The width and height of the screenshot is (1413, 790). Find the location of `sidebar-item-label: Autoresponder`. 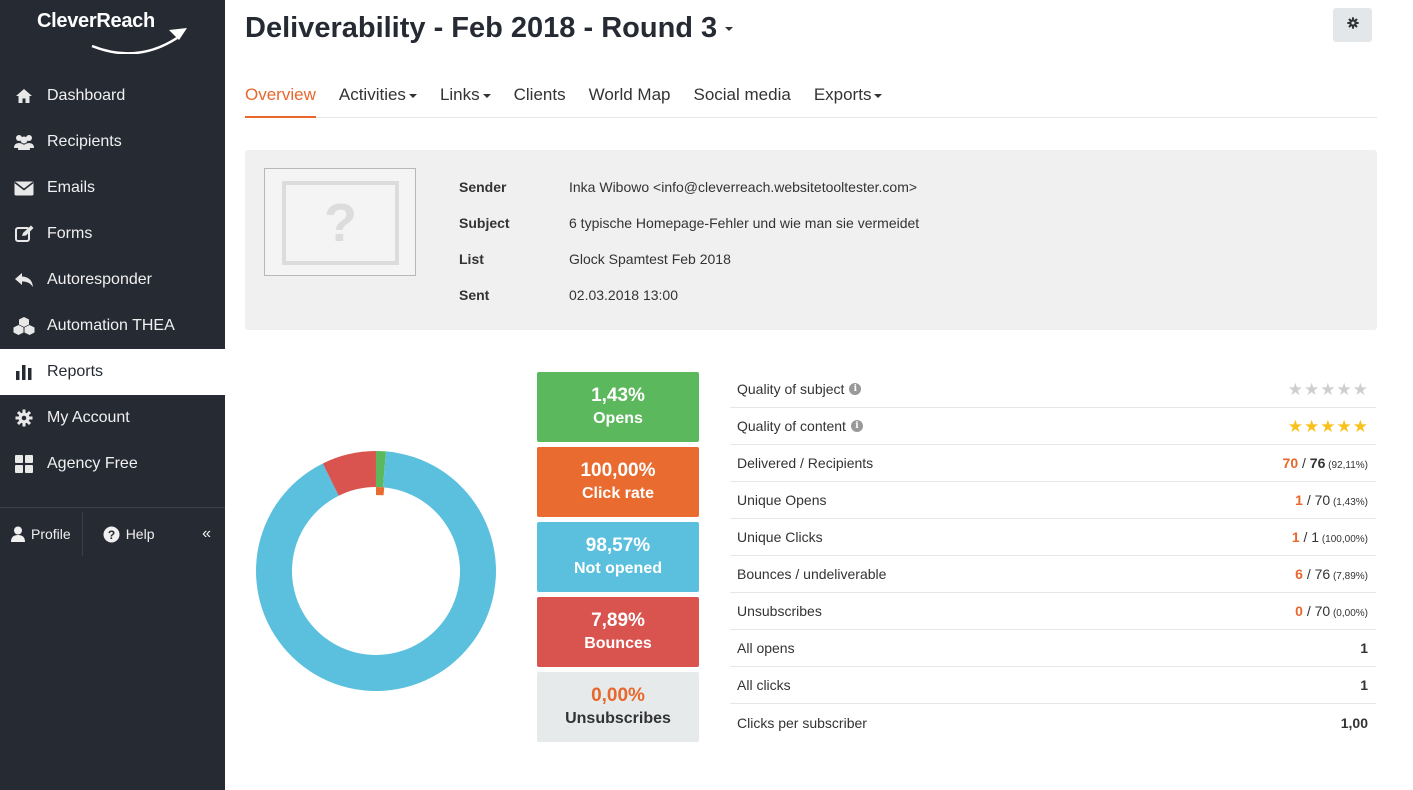

sidebar-item-label: Autoresponder is located at coordinates (99, 279).